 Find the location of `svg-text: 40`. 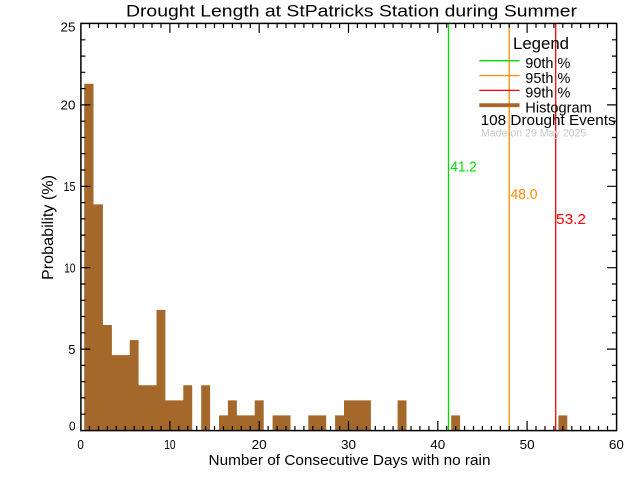

svg-text: 40 is located at coordinates (437, 444).